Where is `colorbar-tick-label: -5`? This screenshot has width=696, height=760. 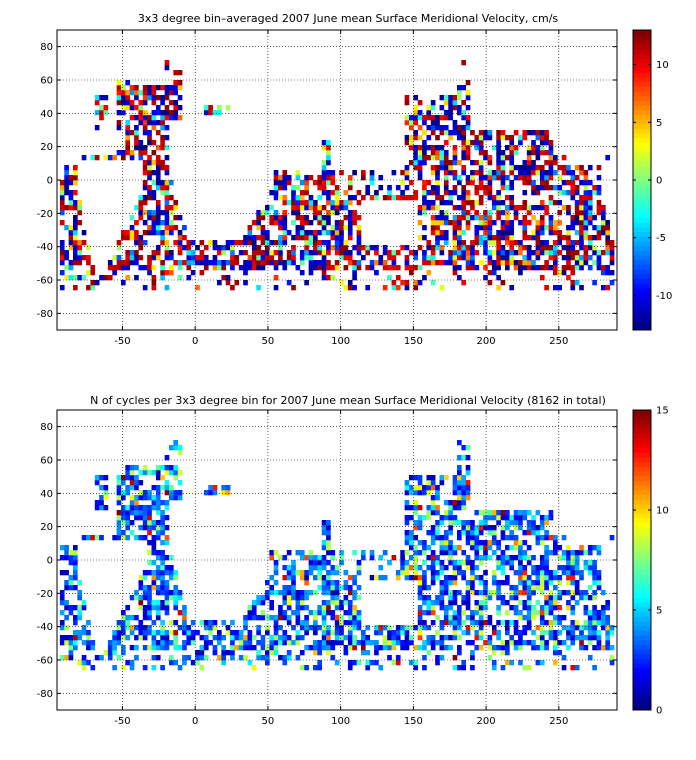 colorbar-tick-label: -5 is located at coordinates (661, 238).